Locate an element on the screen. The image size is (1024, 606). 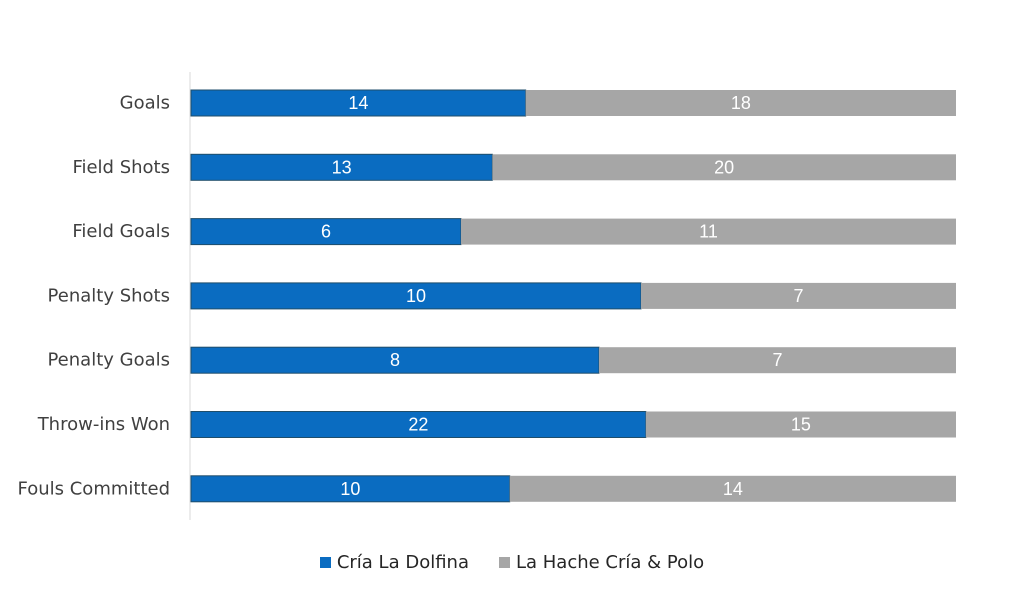
value-label-field-shots-series-2: 20 is located at coordinates (724, 167).